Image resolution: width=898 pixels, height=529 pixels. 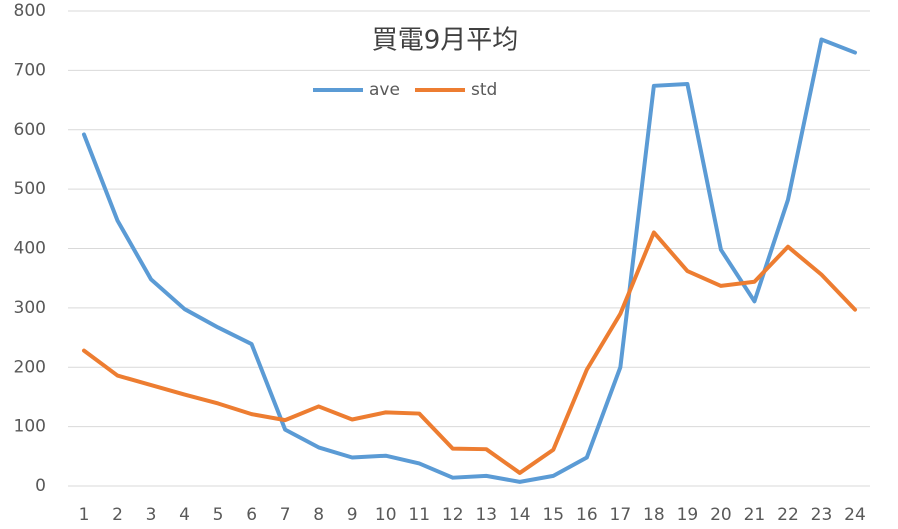 What do you see at coordinates (30, 427) in the screenshot?
I see `y-tick-label: 100` at bounding box center [30, 427].